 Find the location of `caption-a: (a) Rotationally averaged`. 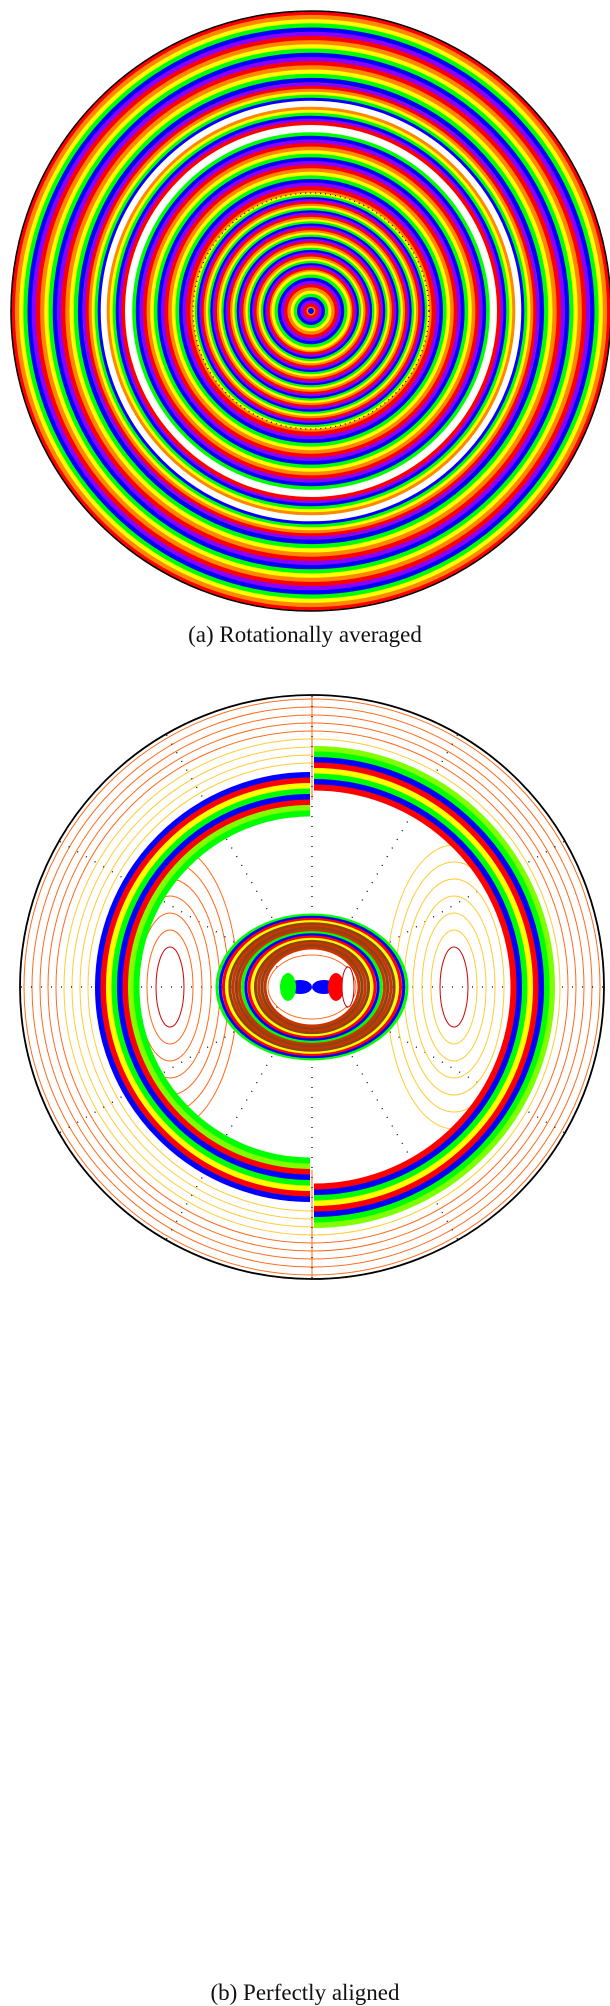

caption-a: (a) Rotationally averaged is located at coordinates (305, 634).